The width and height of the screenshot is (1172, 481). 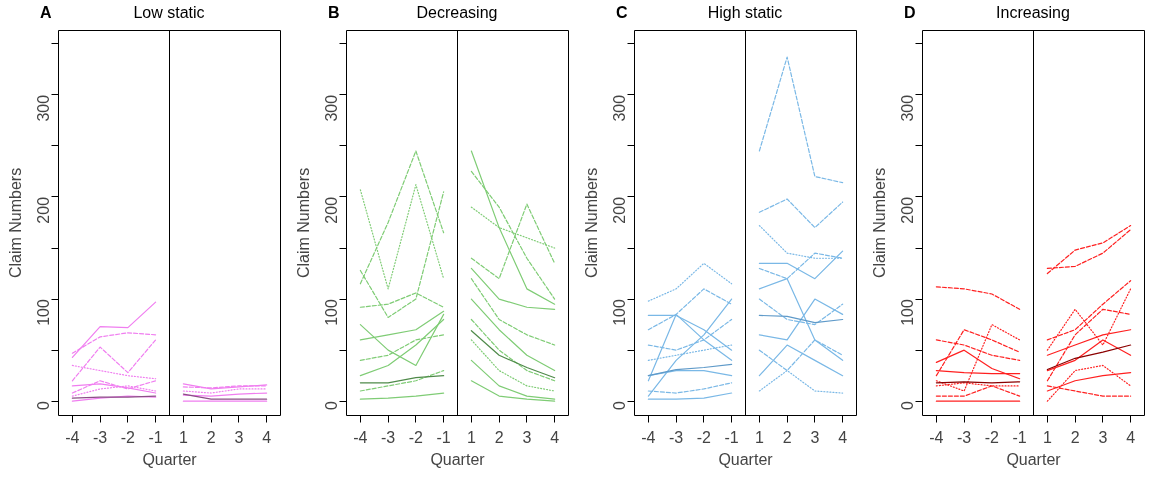 I want to click on chart-title: High static, so click(x=745, y=13).